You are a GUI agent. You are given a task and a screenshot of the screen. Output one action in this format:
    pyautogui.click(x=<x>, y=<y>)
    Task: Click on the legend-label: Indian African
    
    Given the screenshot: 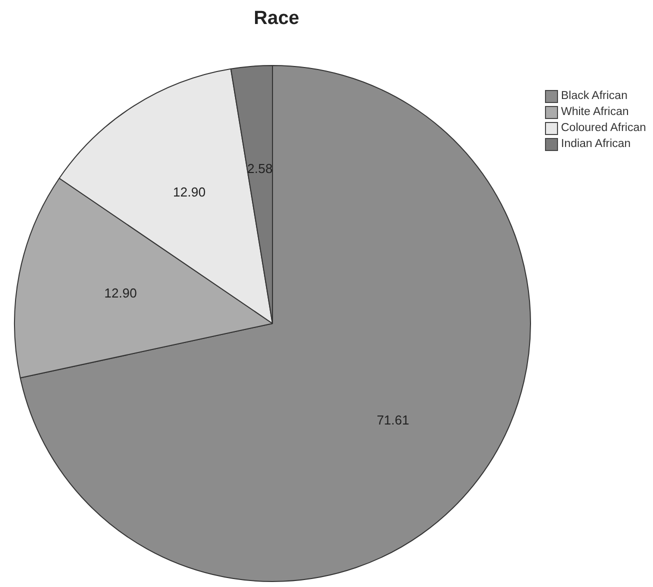 What is the action you would take?
    pyautogui.click(x=596, y=144)
    